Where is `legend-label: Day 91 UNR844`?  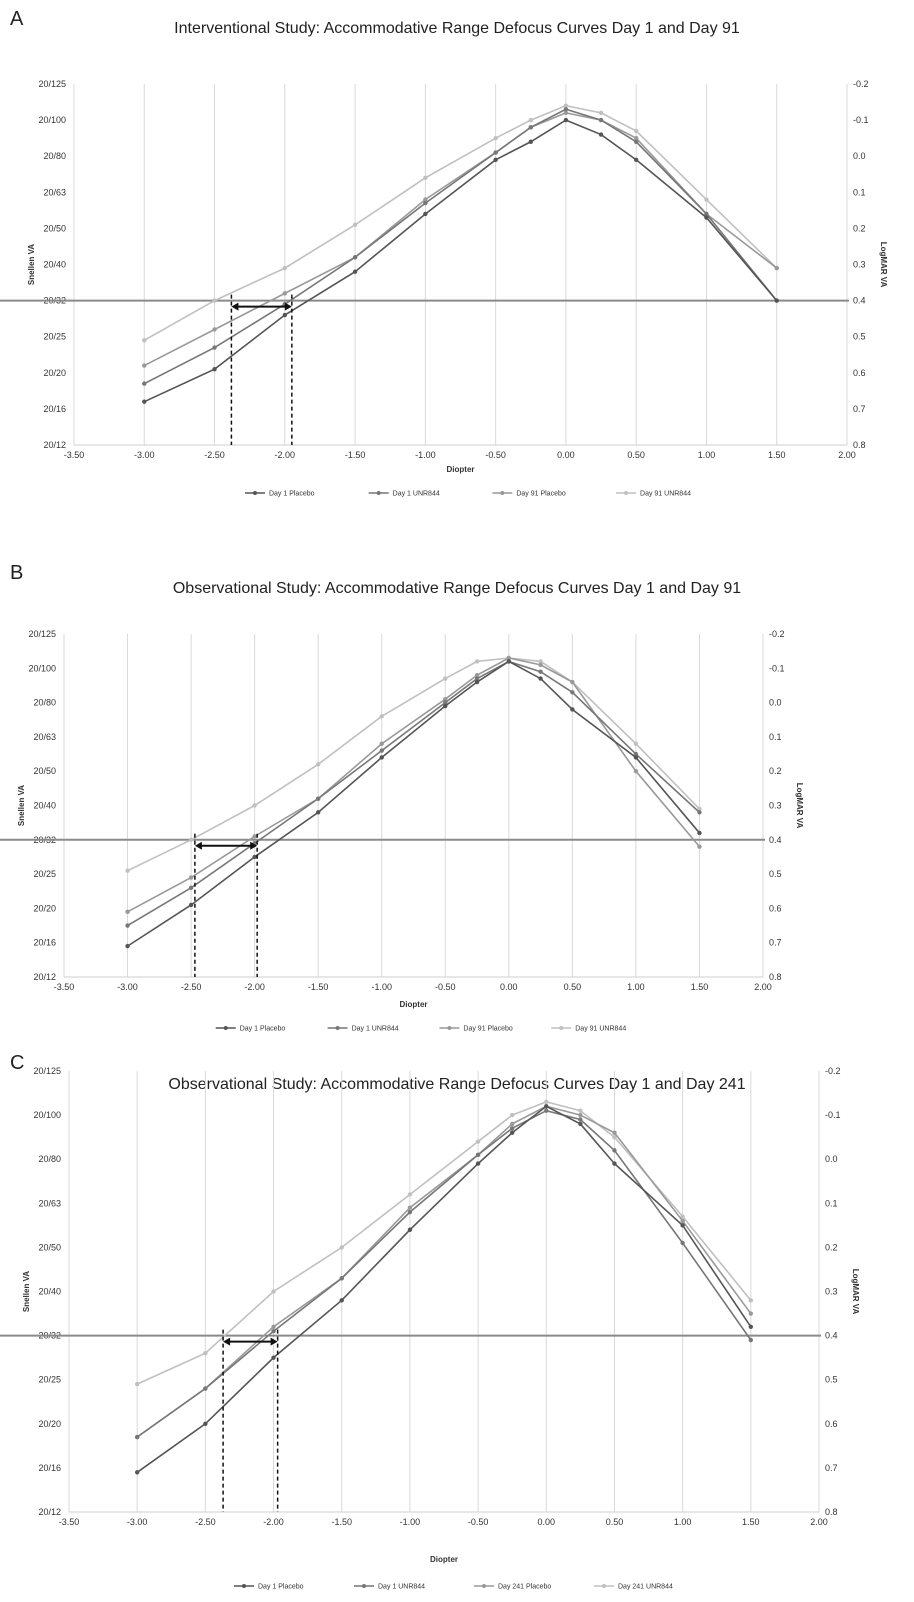
legend-label: Day 91 UNR844 is located at coordinates (600, 1029).